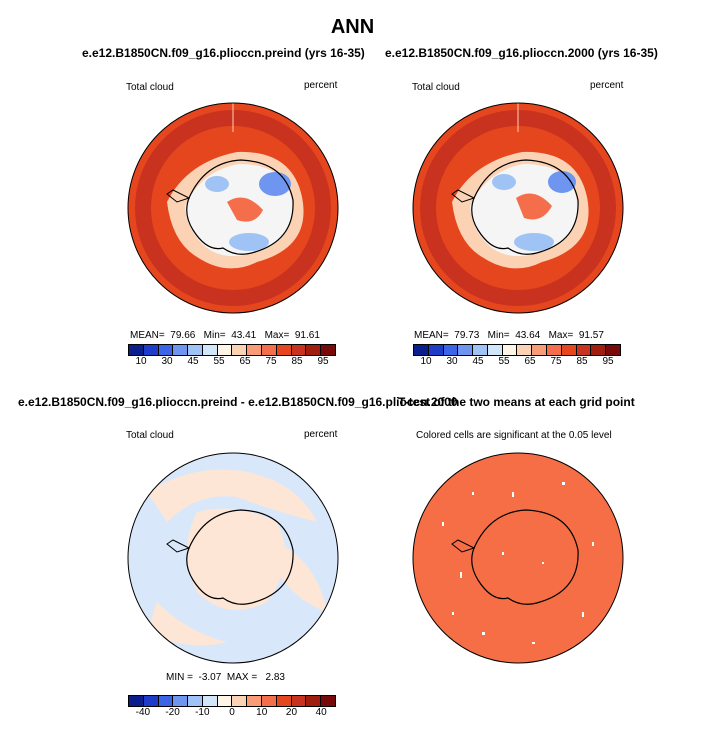 This screenshot has width=705, height=751. I want to click on variable-label-bottom-left: Total cloud, so click(150, 435).